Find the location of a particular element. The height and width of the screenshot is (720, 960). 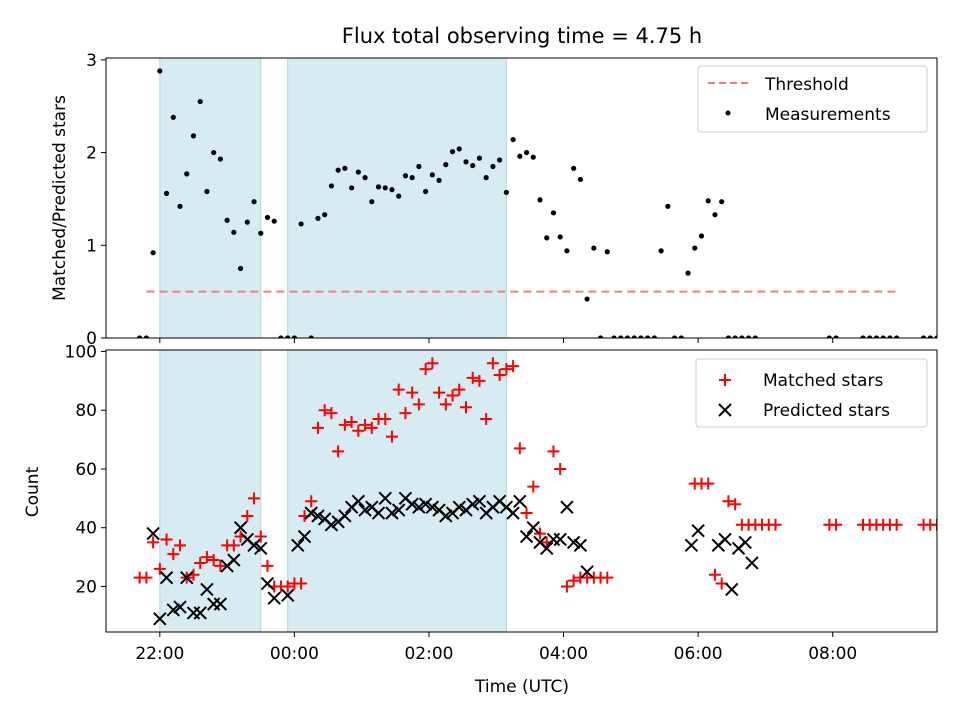

bottom-shaded-intervals is located at coordinates (333, 491).